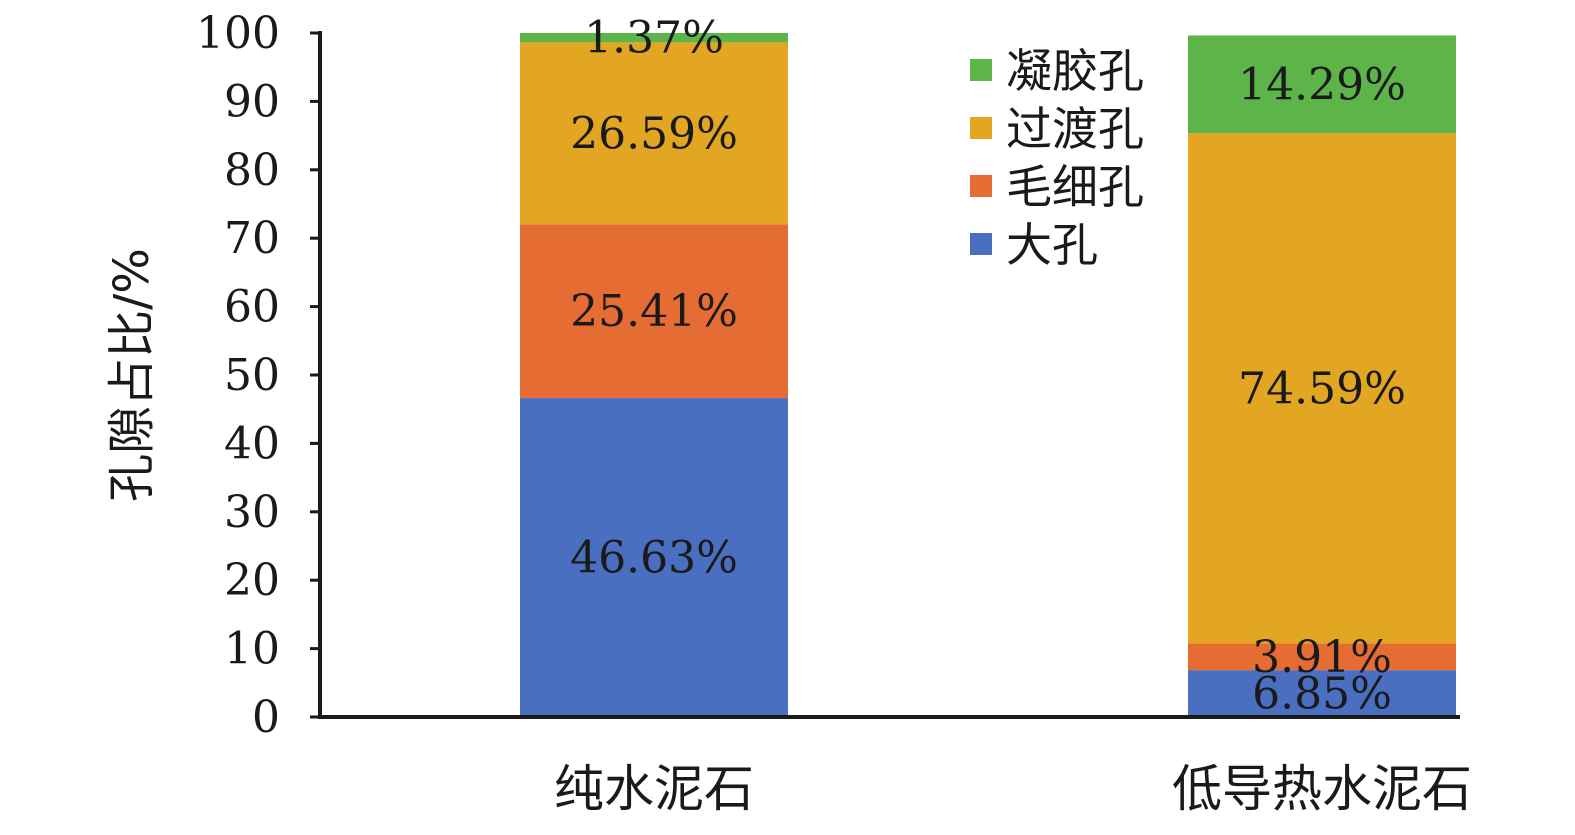 The height and width of the screenshot is (835, 1575). What do you see at coordinates (1075, 71) in the screenshot?
I see `legend-label: 凝胶孔` at bounding box center [1075, 71].